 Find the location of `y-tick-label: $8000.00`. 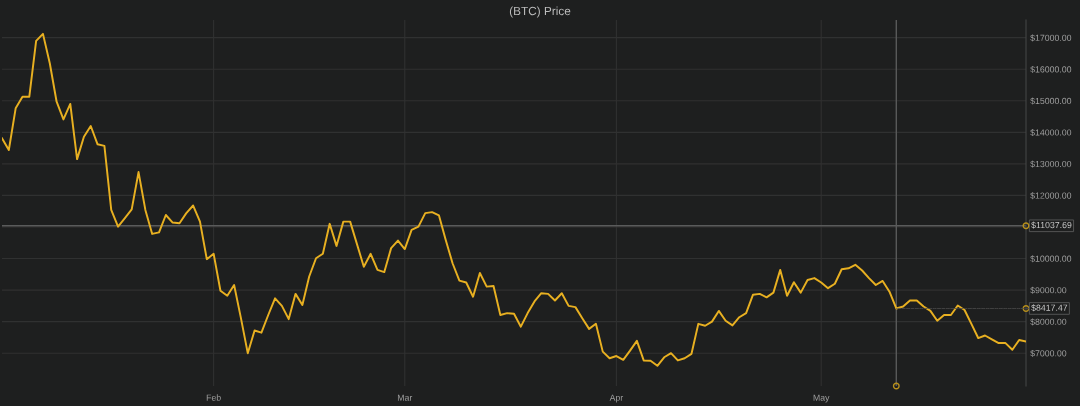

y-tick-label: $8000.00 is located at coordinates (1048, 322).